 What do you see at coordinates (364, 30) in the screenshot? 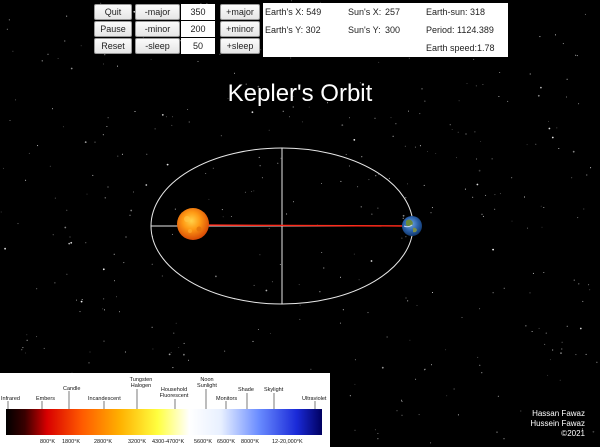
I see `sun-y-label: Sun's Y:` at bounding box center [364, 30].